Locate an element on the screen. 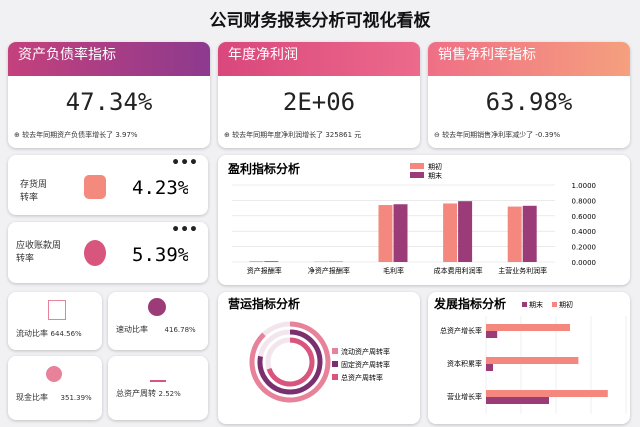 Image resolution: width=640 pixels, height=427 pixels. legend-label: 固定资产周转率 is located at coordinates (365, 364).